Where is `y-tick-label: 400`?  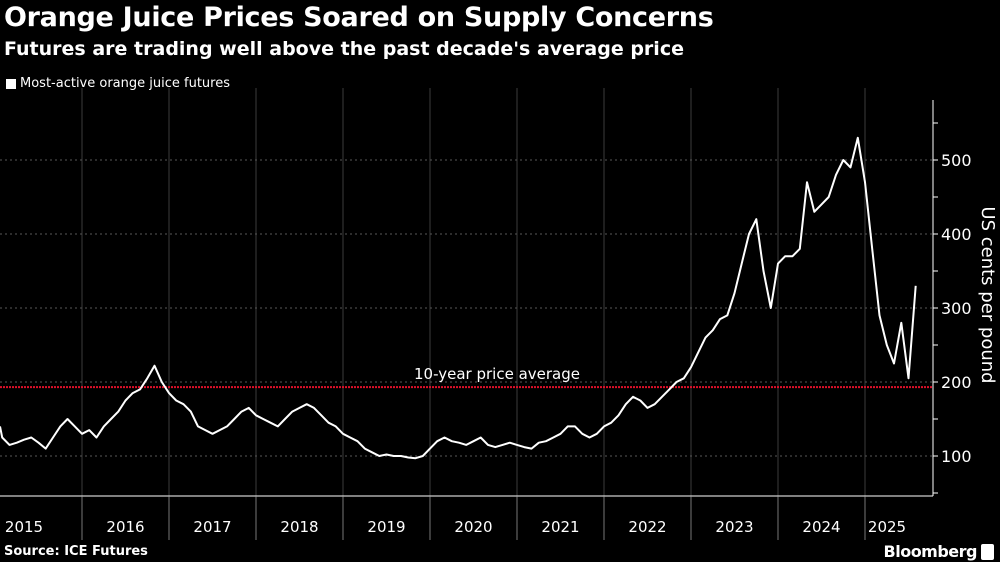 y-tick-label: 400 is located at coordinates (956, 234).